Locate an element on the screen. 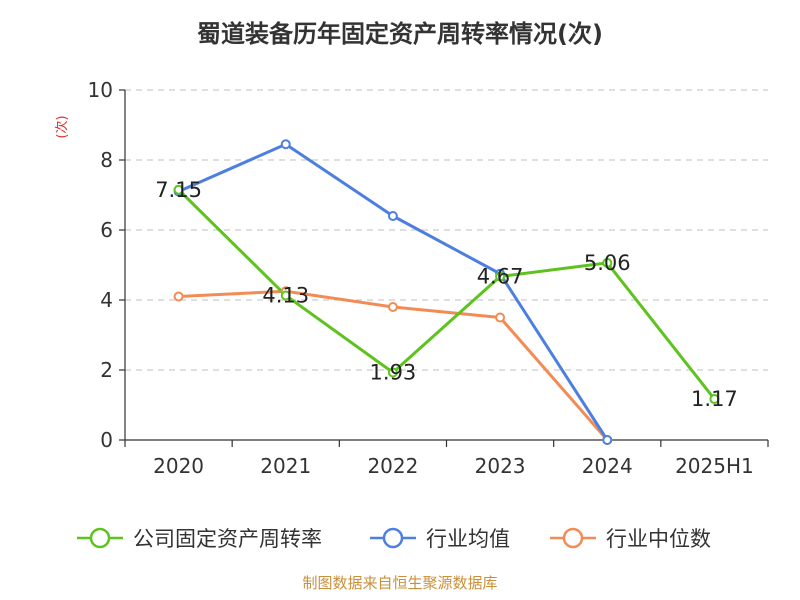 This screenshot has width=800, height=600. y-tick-label: 4 is located at coordinates (106, 300).